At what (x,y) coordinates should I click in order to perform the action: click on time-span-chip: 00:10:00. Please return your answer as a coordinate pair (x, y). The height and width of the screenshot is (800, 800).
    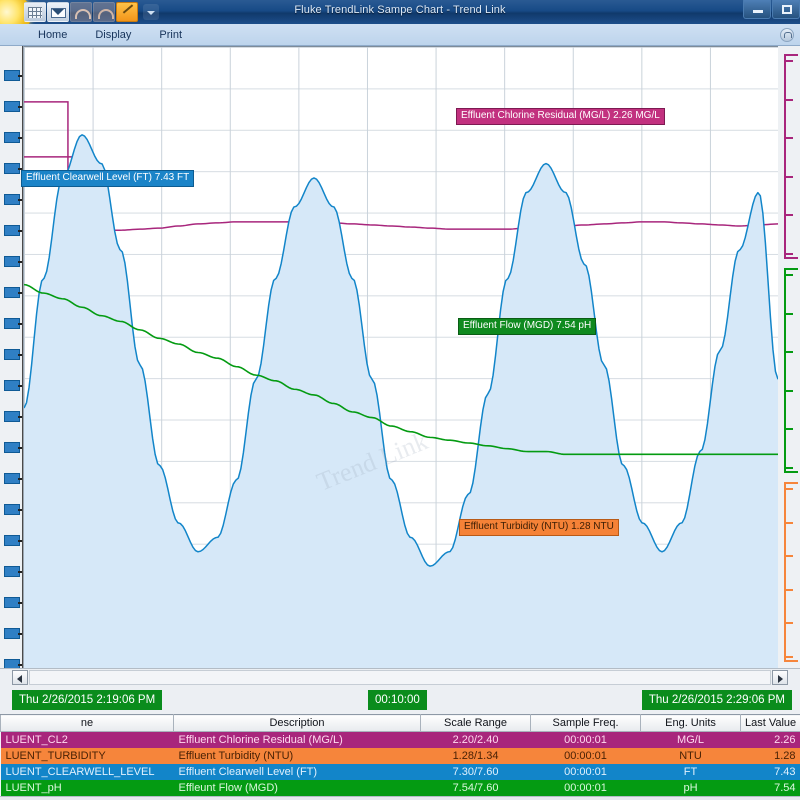
    Looking at the image, I should click on (397, 700).